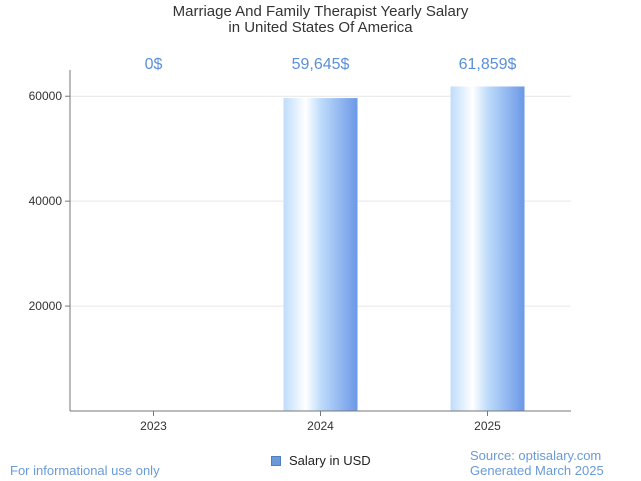 The height and width of the screenshot is (481, 641). What do you see at coordinates (153, 426) in the screenshot?
I see `x-tick-label: 2023` at bounding box center [153, 426].